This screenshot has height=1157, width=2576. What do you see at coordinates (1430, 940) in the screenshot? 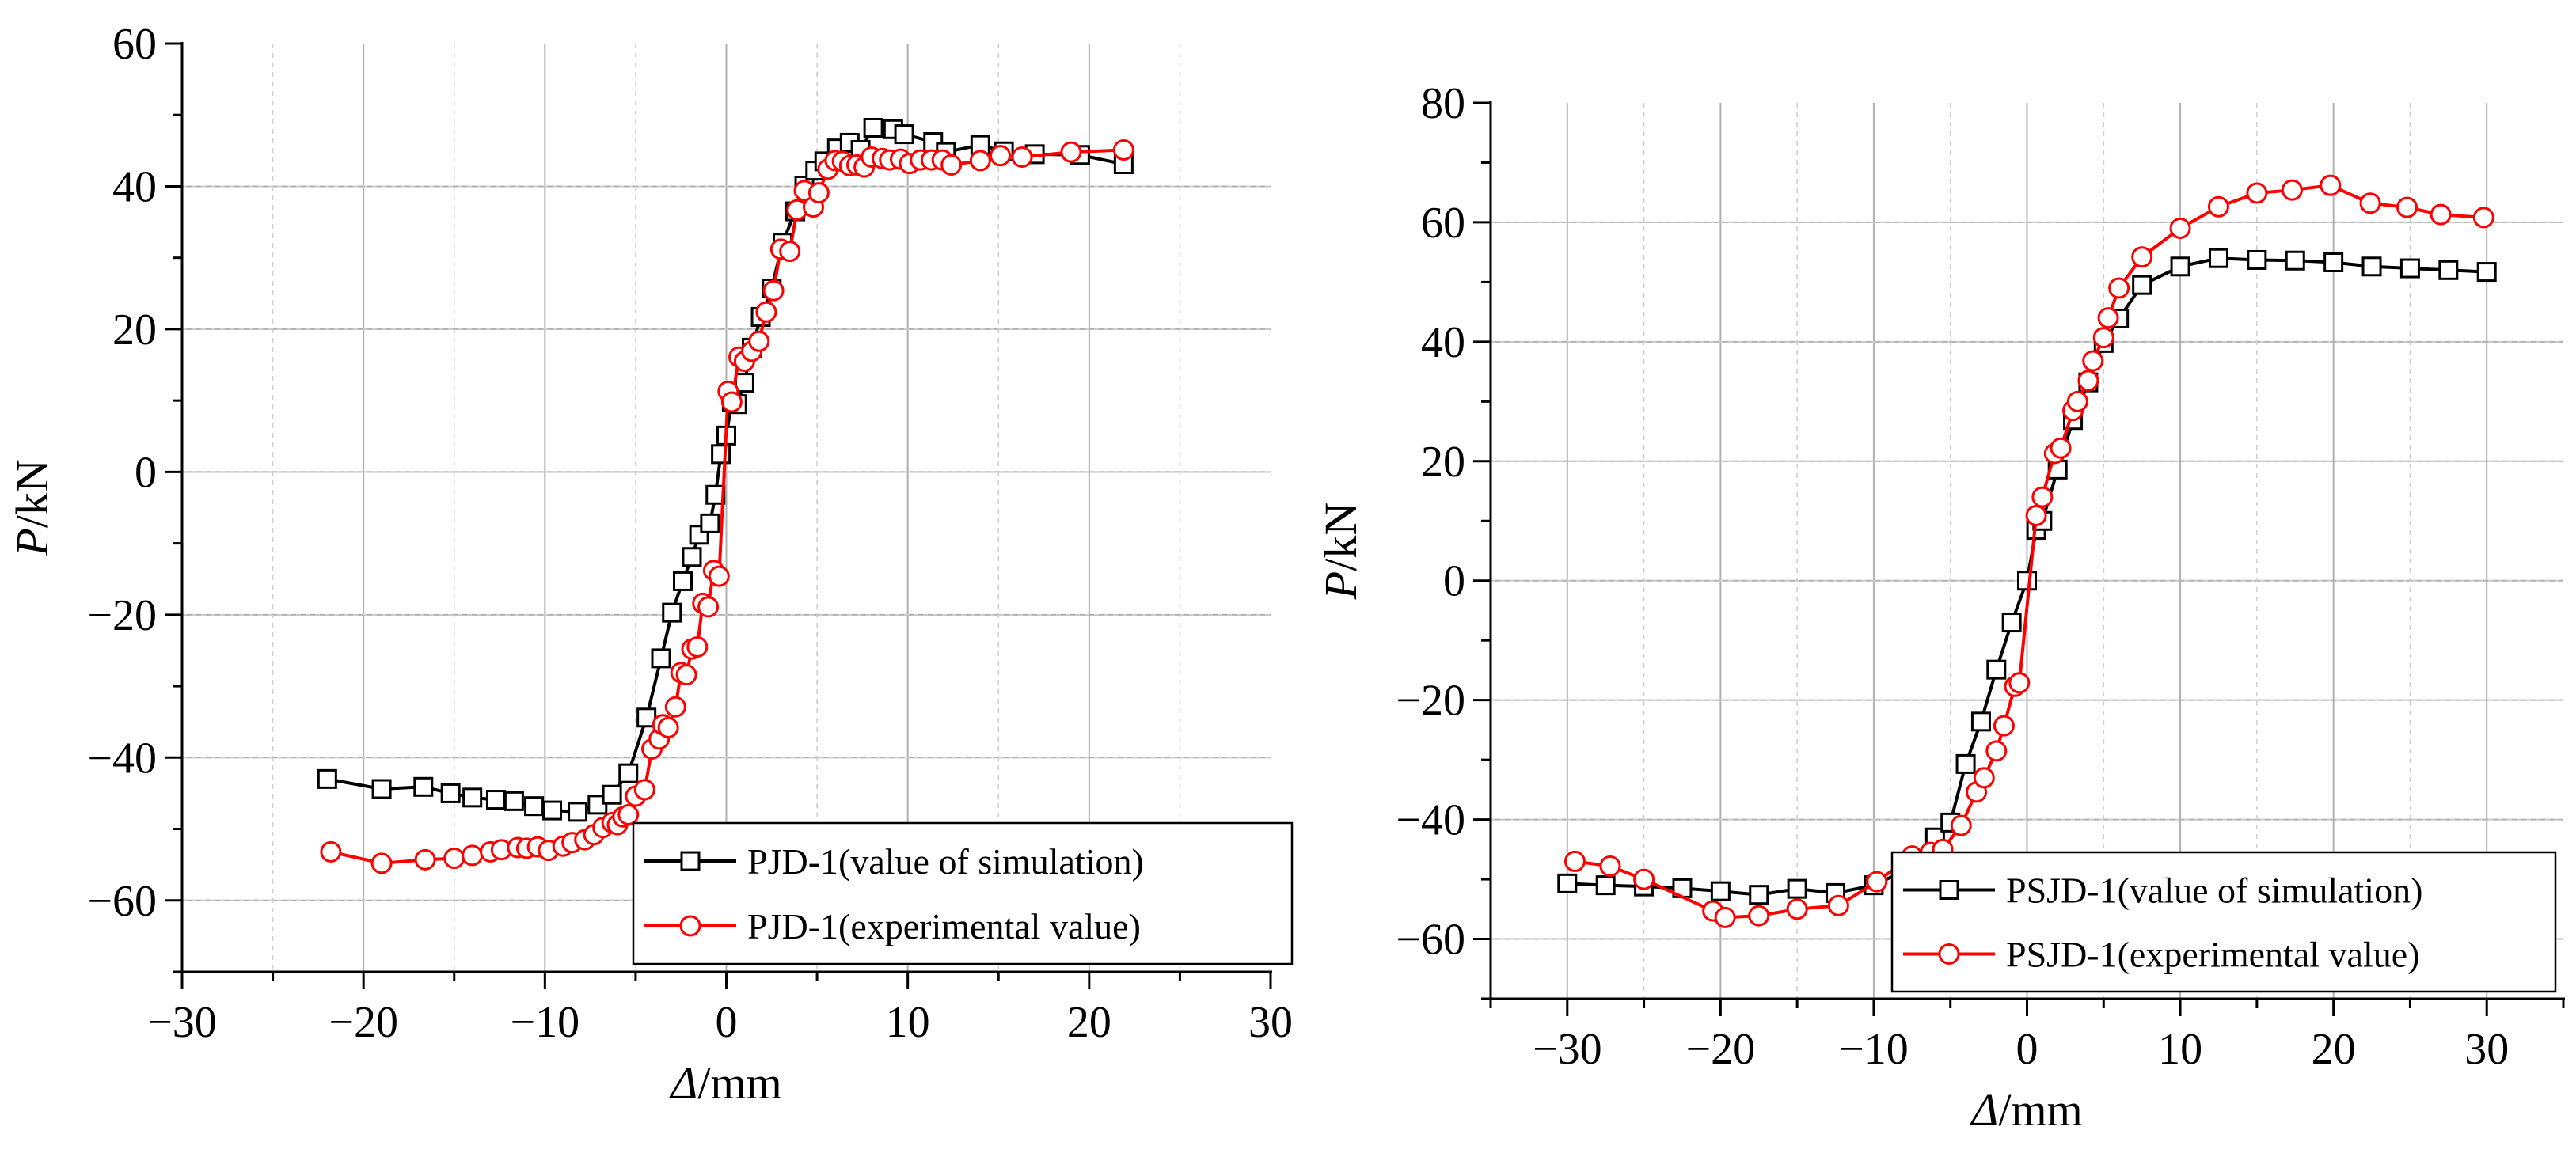
I see `y-tick-label: −60` at bounding box center [1430, 940].